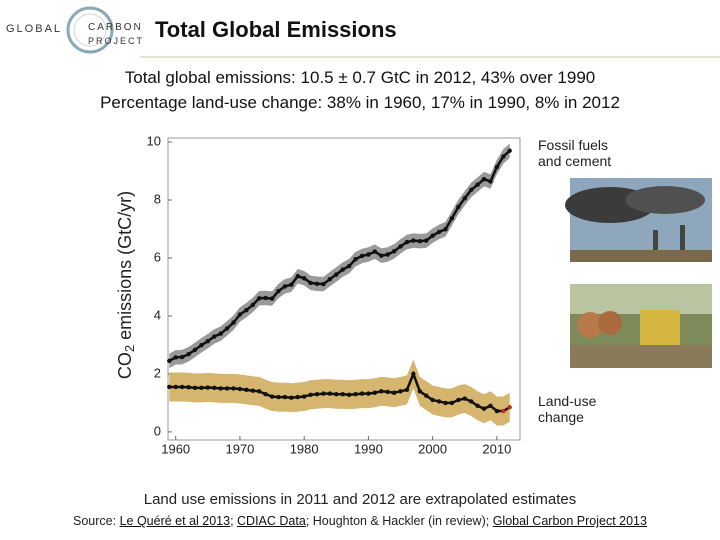 Image resolution: width=720 pixels, height=540 pixels. What do you see at coordinates (157, 430) in the screenshot?
I see `y-tick-label: 0` at bounding box center [157, 430].